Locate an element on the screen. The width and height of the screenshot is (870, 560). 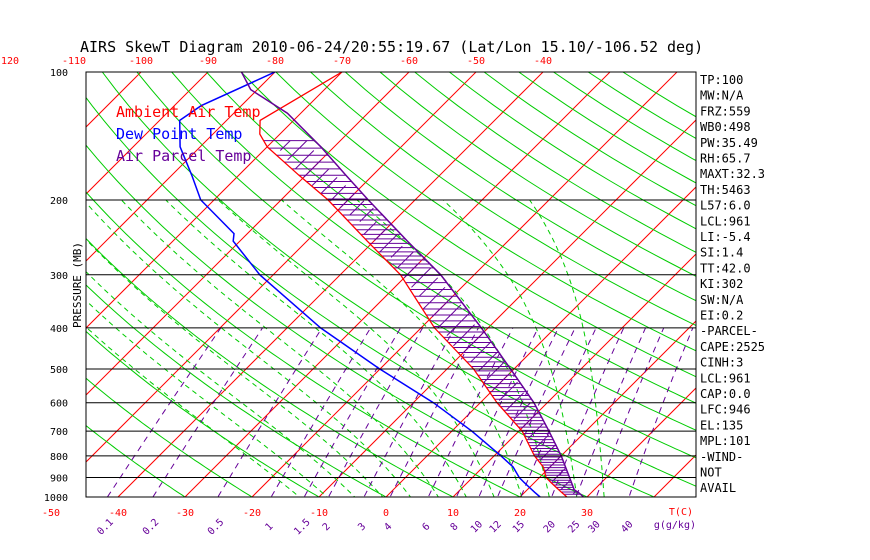
bottom-temp-tick-label: 10 is located at coordinates (453, 513).